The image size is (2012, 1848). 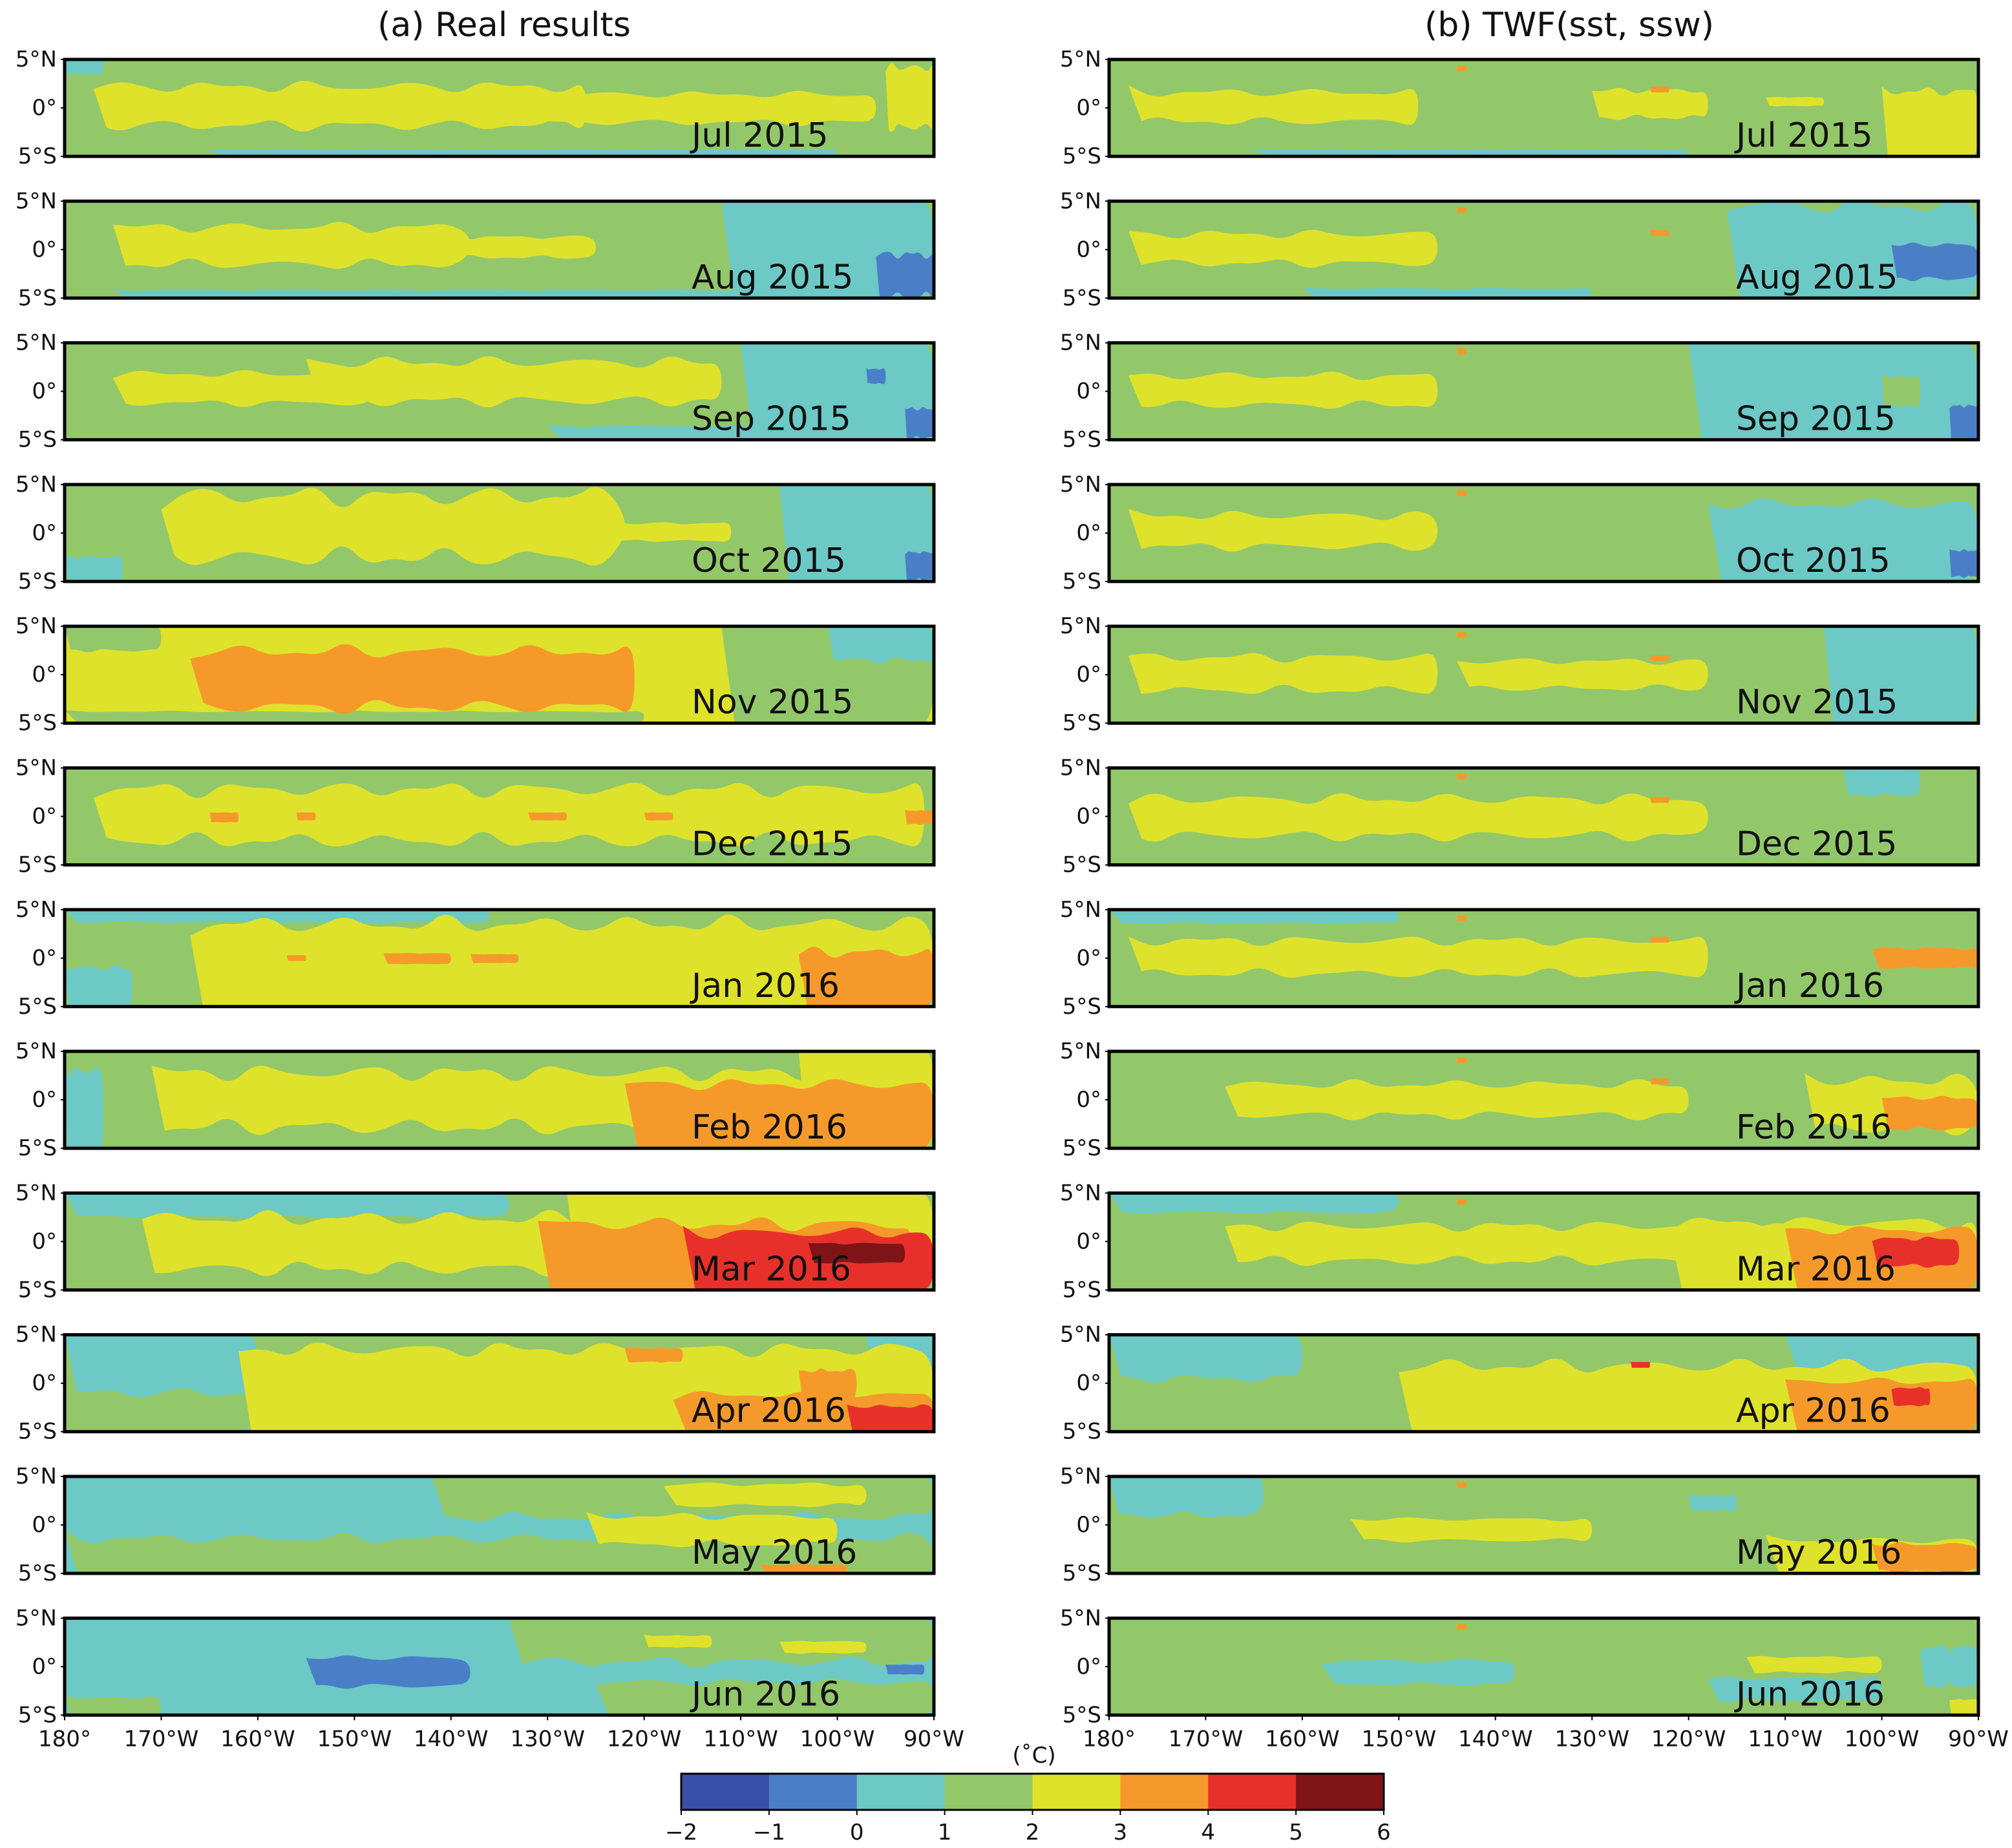 I want to click on month-label: Feb 2016, so click(x=769, y=1127).